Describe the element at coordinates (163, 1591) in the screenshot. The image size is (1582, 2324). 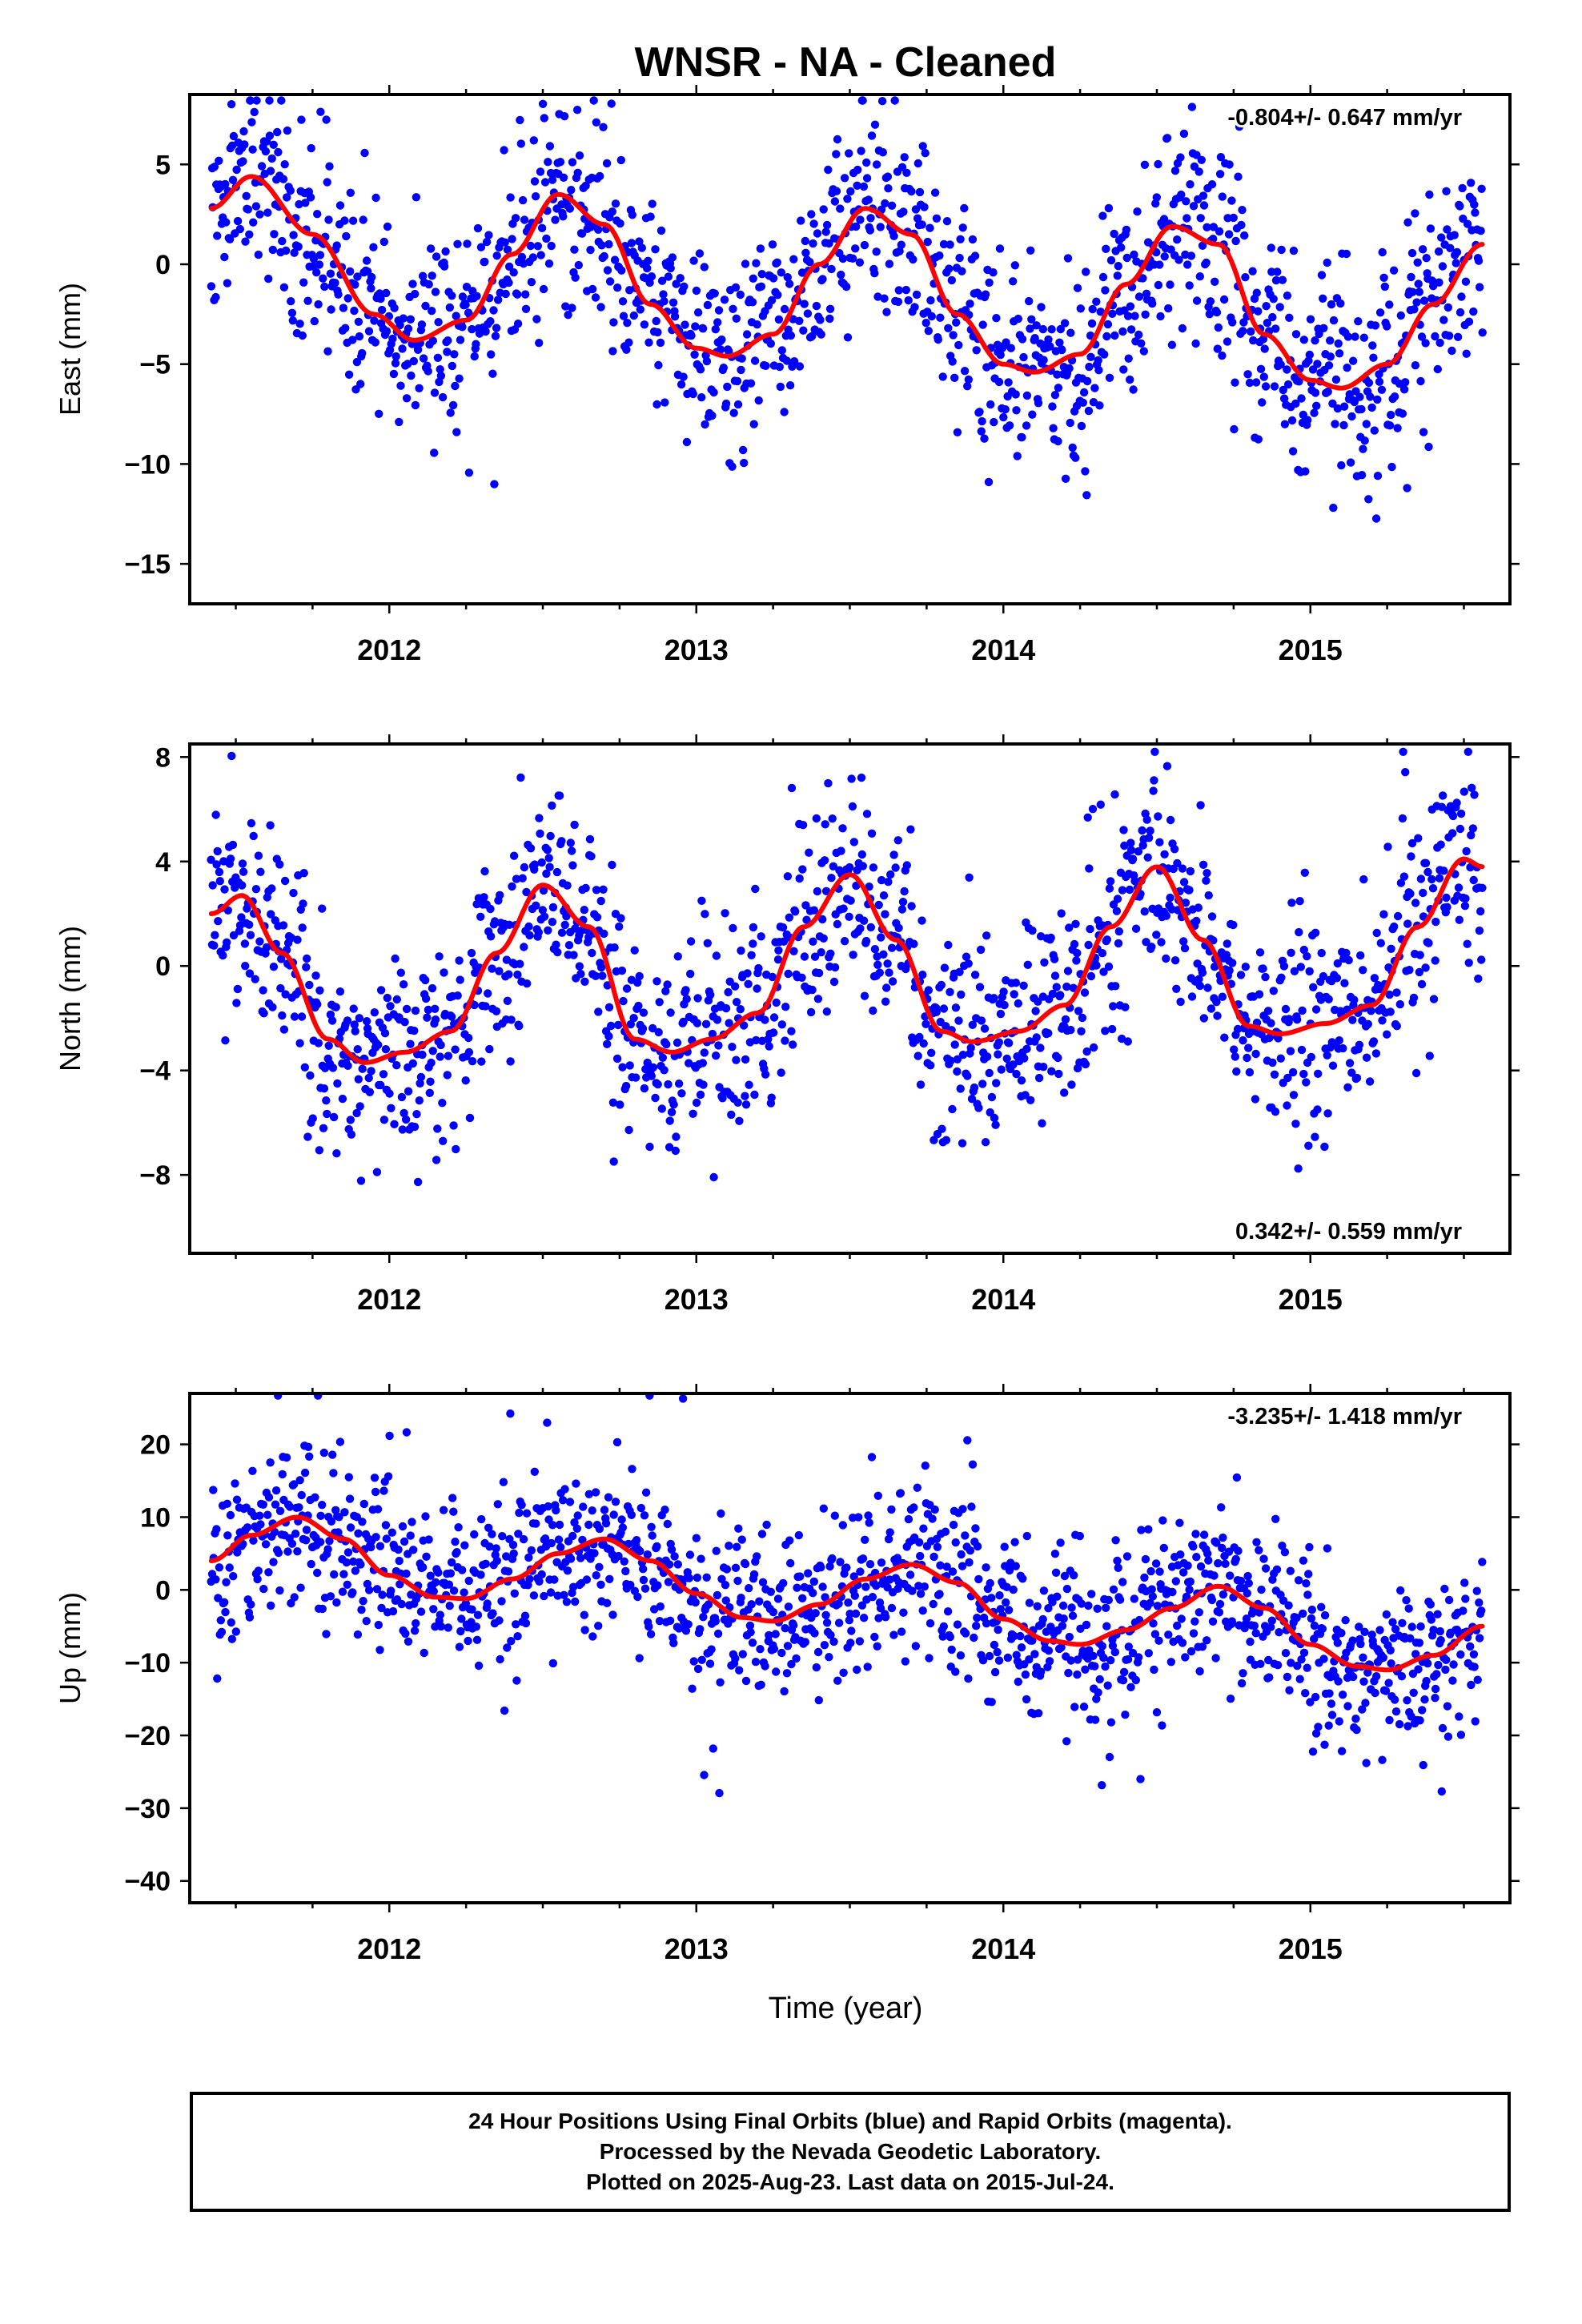
I see `y-tick-label: 0` at that location.